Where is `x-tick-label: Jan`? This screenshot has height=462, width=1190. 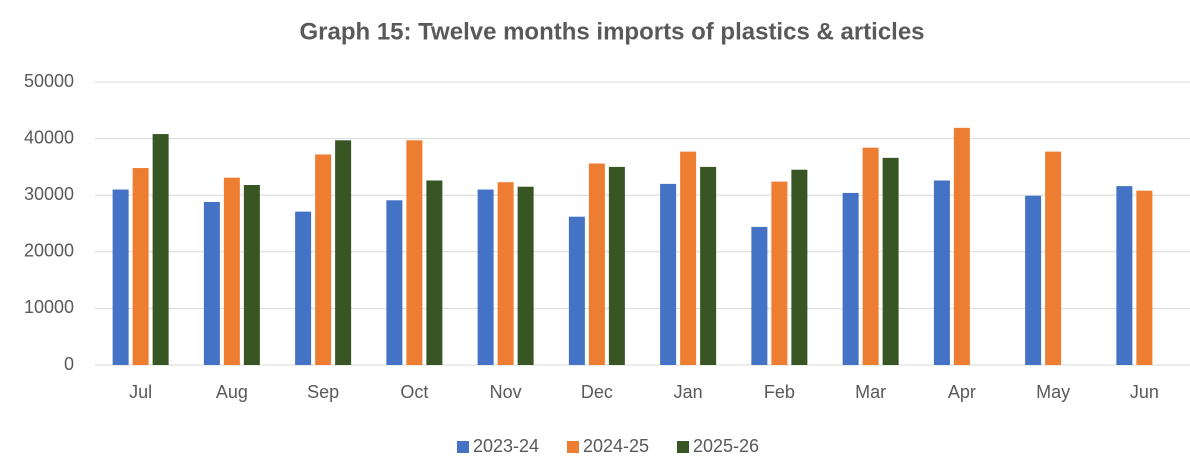
x-tick-label: Jan is located at coordinates (688, 392).